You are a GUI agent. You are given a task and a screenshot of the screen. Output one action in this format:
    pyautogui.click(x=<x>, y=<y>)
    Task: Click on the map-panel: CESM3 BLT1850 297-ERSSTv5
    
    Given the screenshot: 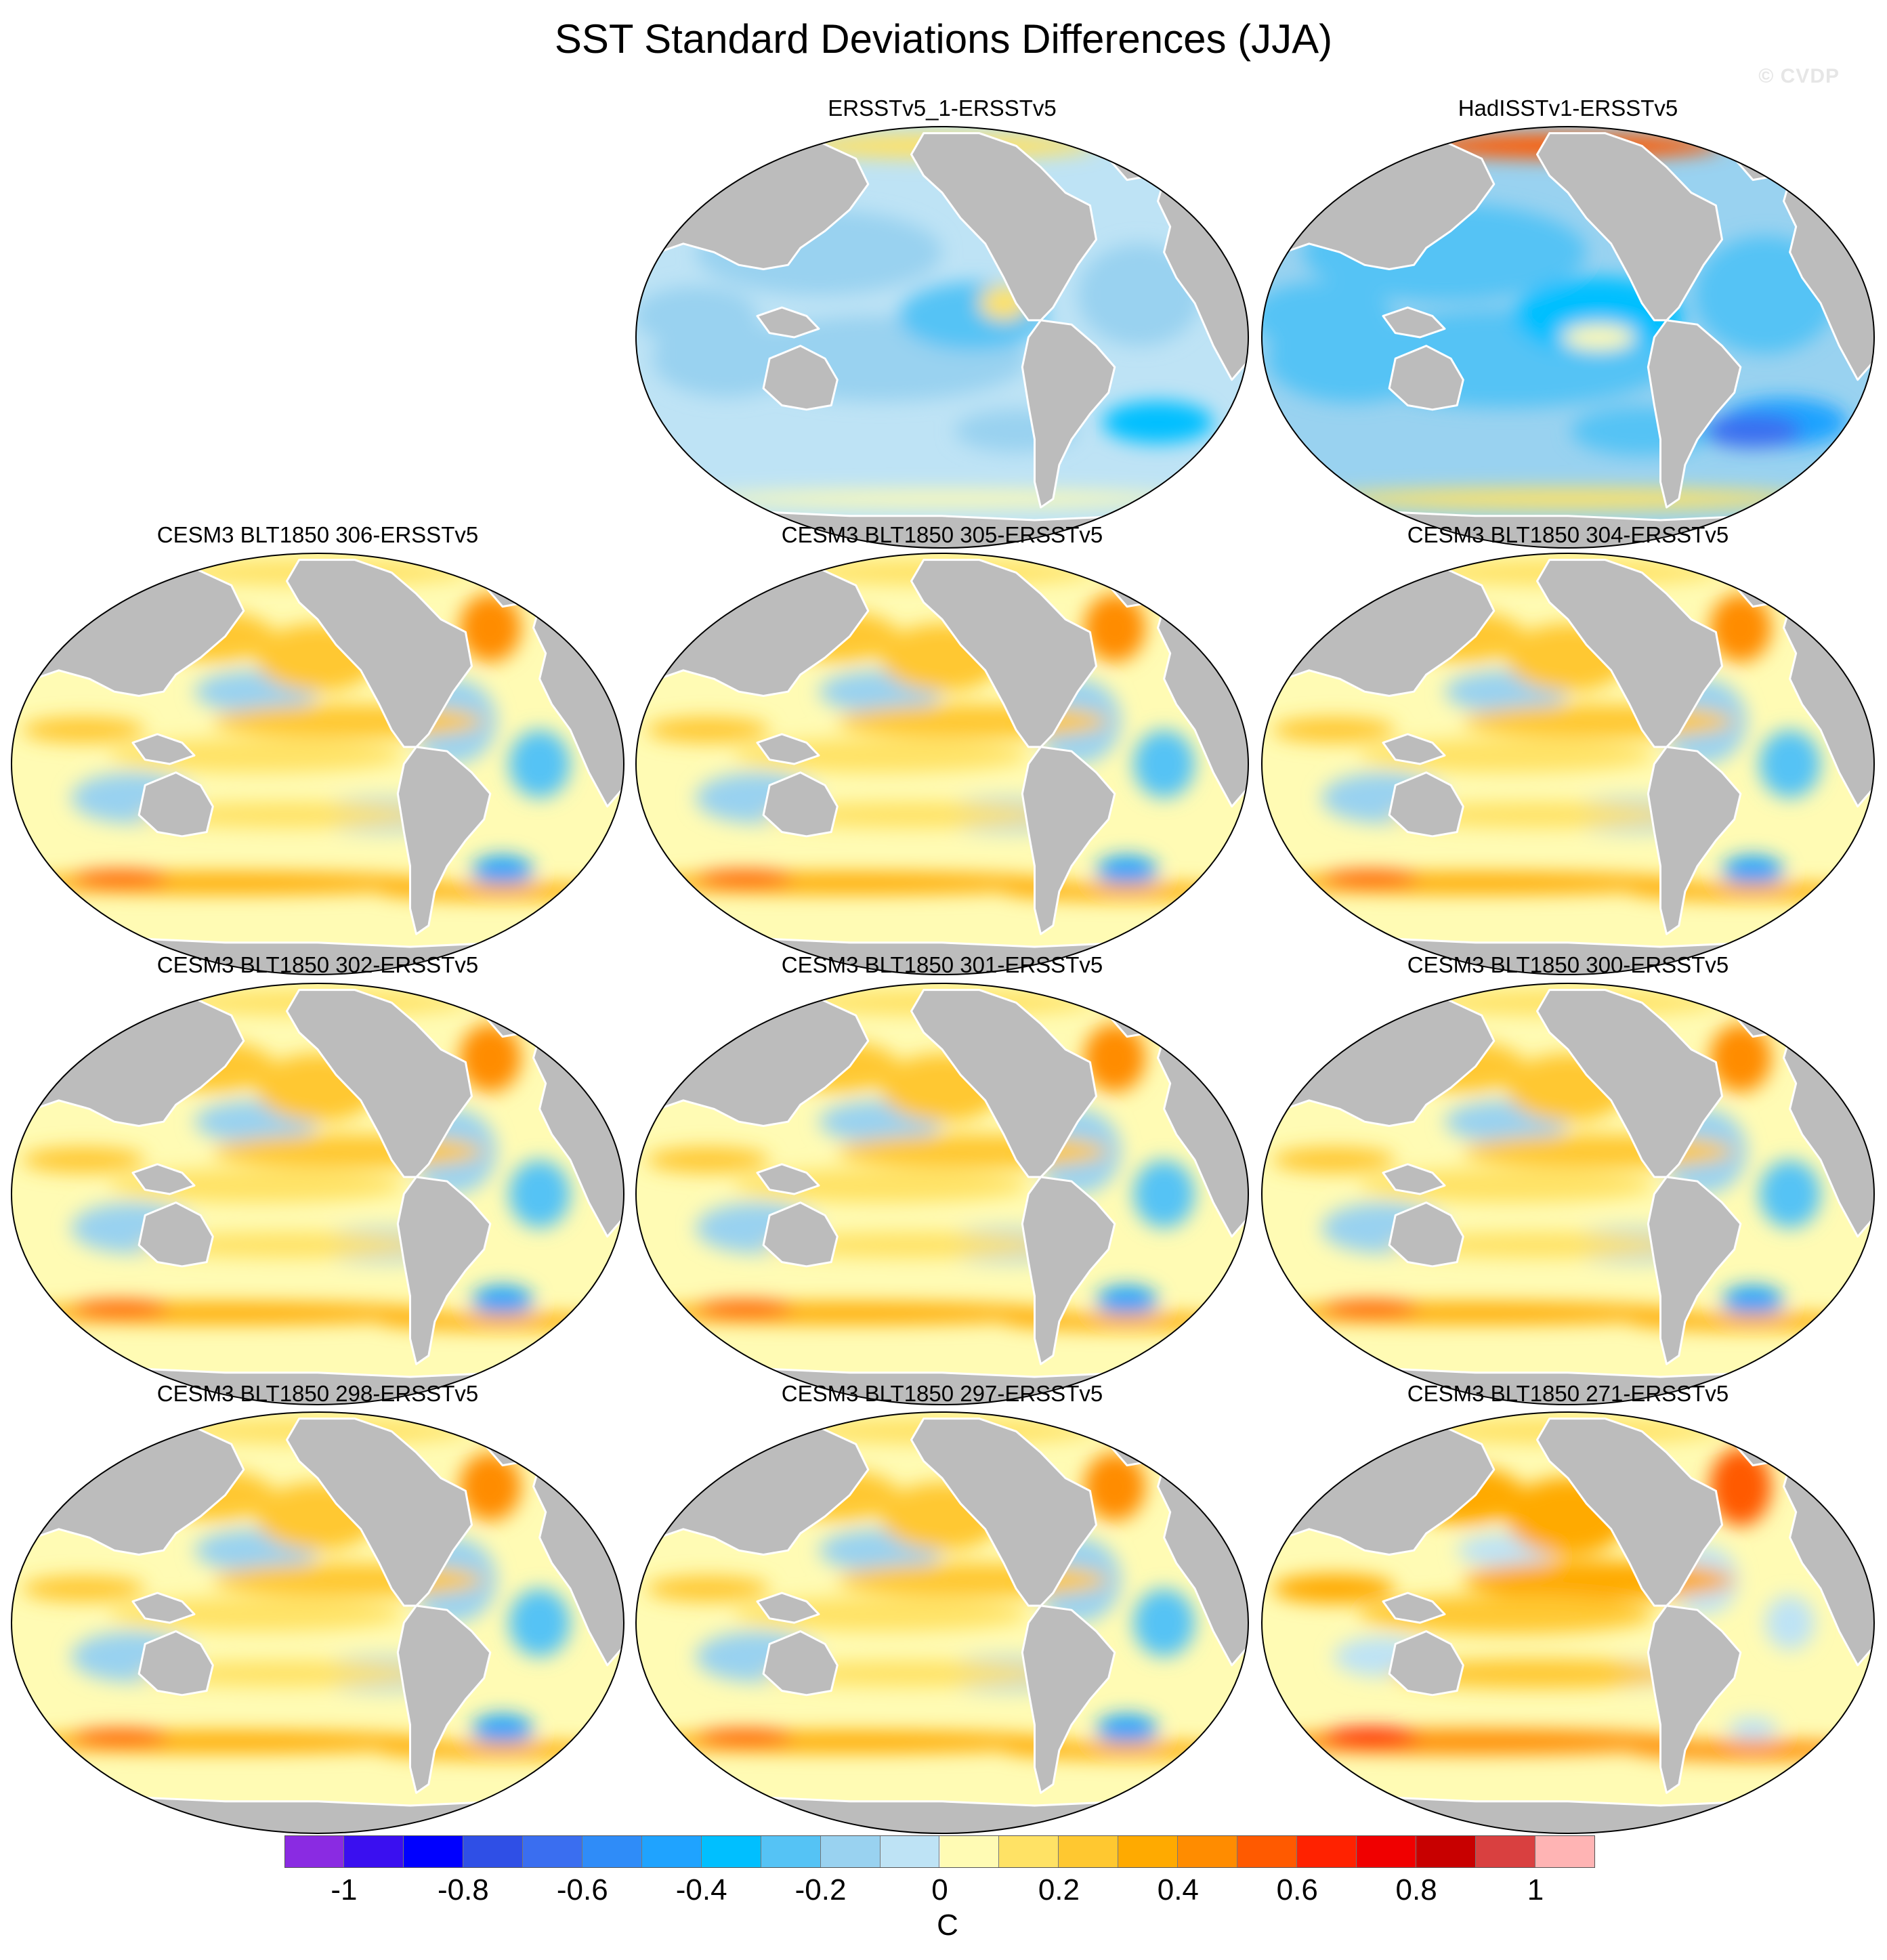 What is the action you would take?
    pyautogui.click(x=942, y=1609)
    